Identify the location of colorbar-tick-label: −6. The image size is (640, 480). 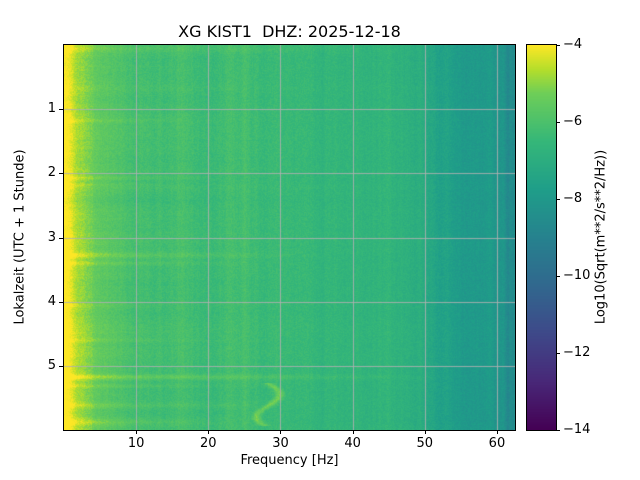
(573, 121).